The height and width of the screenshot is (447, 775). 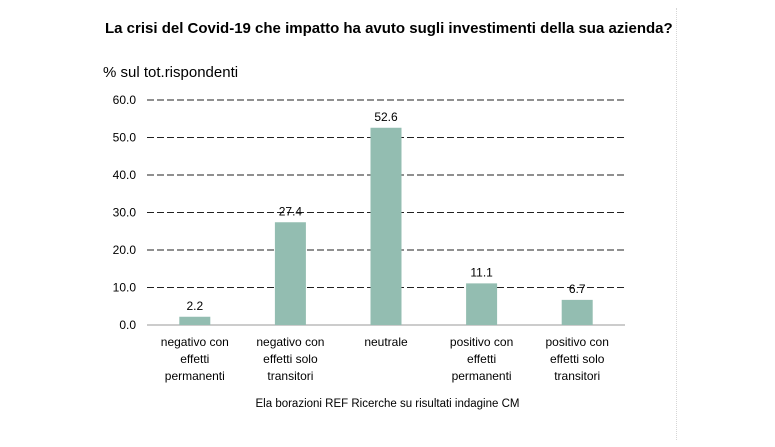 I want to click on y-axis-label: % sul tot.rispondenti, so click(x=171, y=72).